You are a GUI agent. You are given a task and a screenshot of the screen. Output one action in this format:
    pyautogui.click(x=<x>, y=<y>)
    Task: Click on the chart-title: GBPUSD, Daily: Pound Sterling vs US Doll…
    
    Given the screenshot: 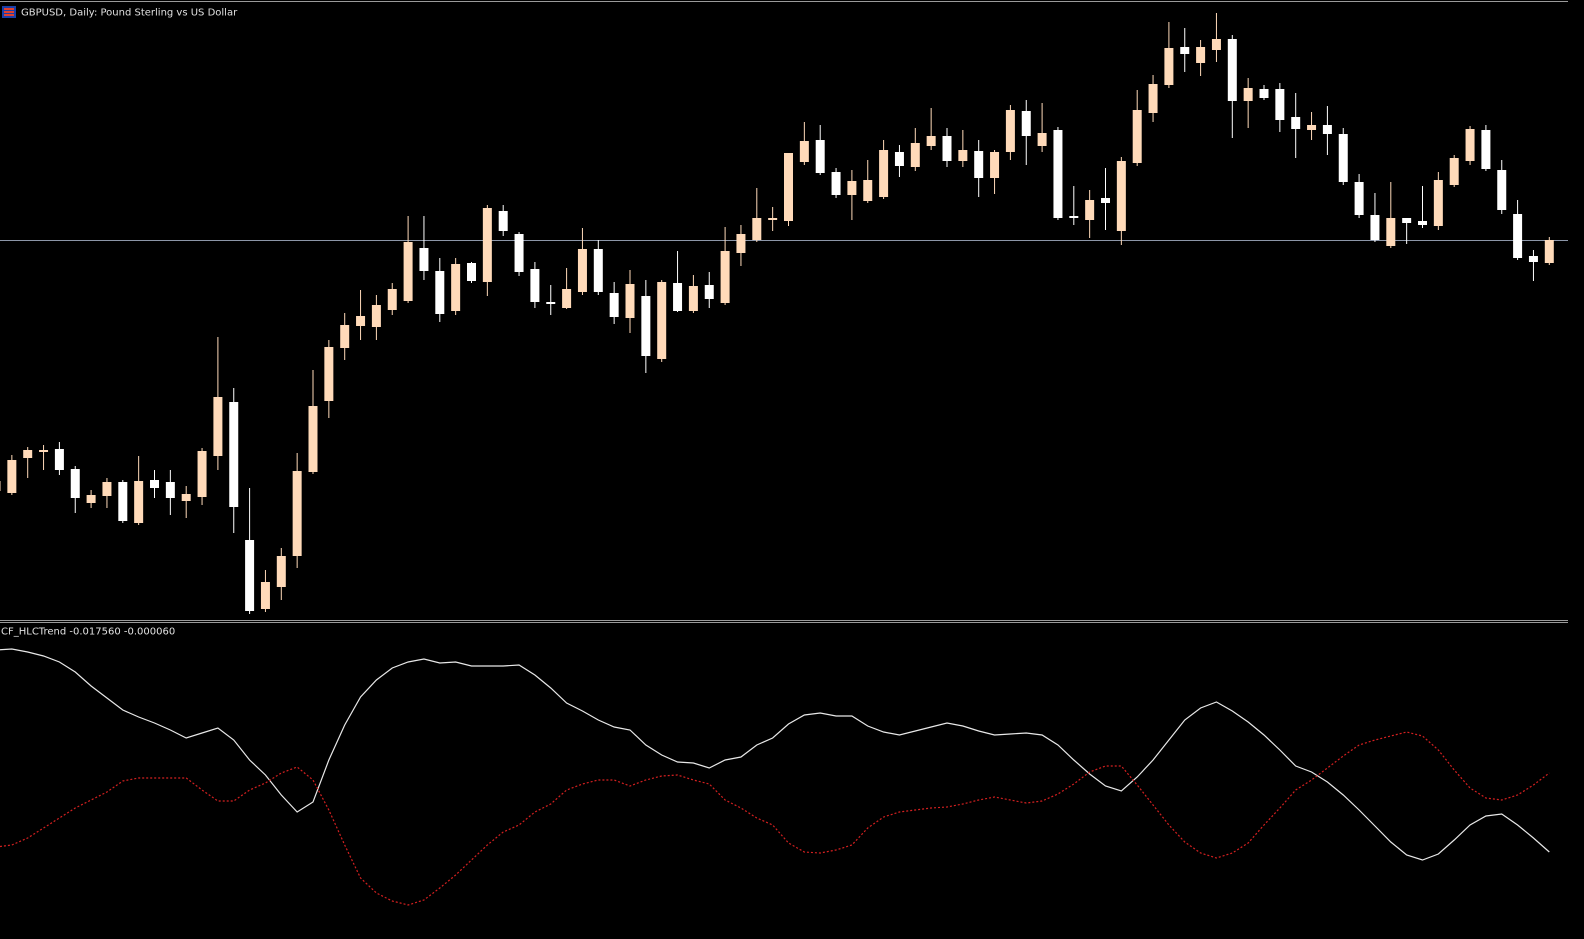 What is the action you would take?
    pyautogui.click(x=129, y=13)
    